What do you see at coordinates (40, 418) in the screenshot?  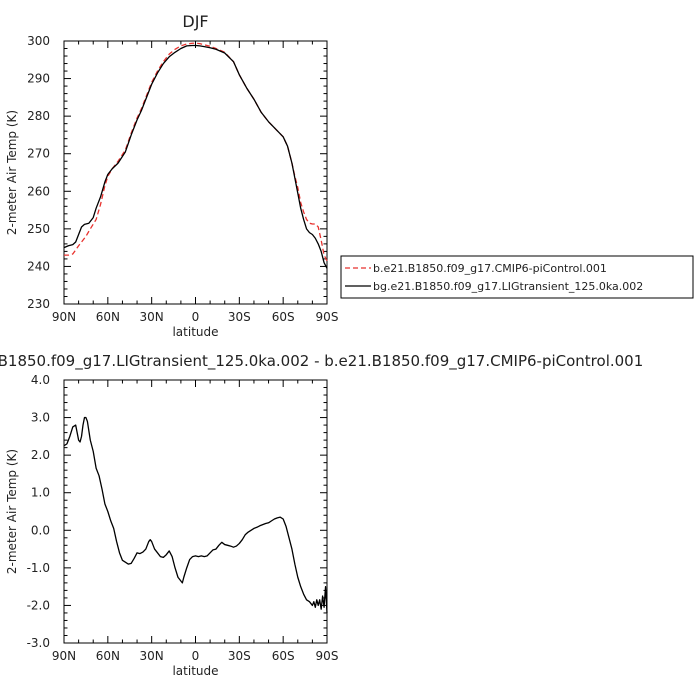 I see `chart-2-y-tick-label: 3.0` at bounding box center [40, 418].